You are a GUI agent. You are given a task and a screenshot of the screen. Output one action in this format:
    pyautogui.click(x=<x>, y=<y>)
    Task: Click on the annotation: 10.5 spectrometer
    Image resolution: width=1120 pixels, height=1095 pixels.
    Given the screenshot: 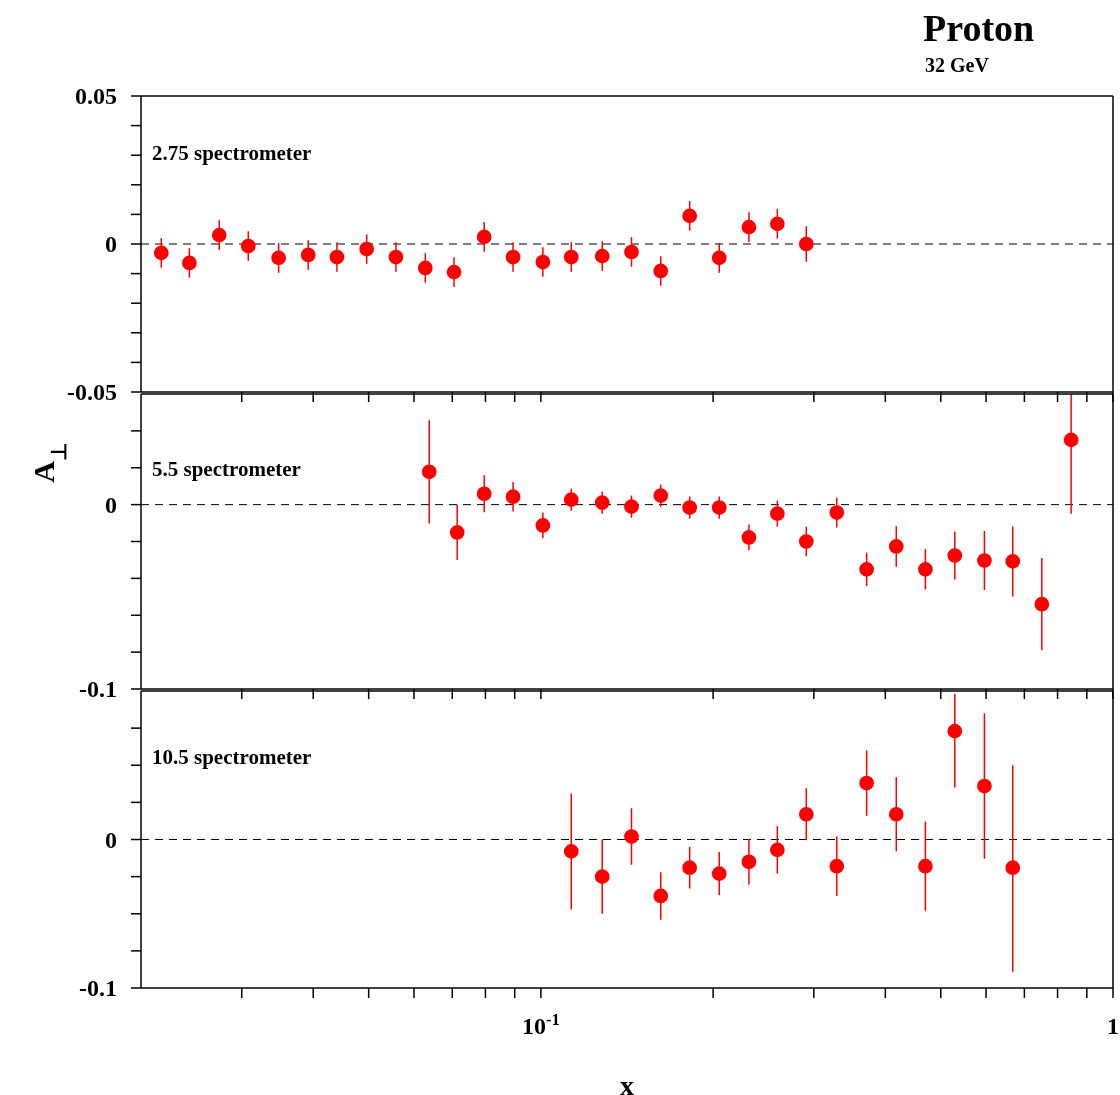 What is the action you would take?
    pyautogui.click(x=232, y=757)
    